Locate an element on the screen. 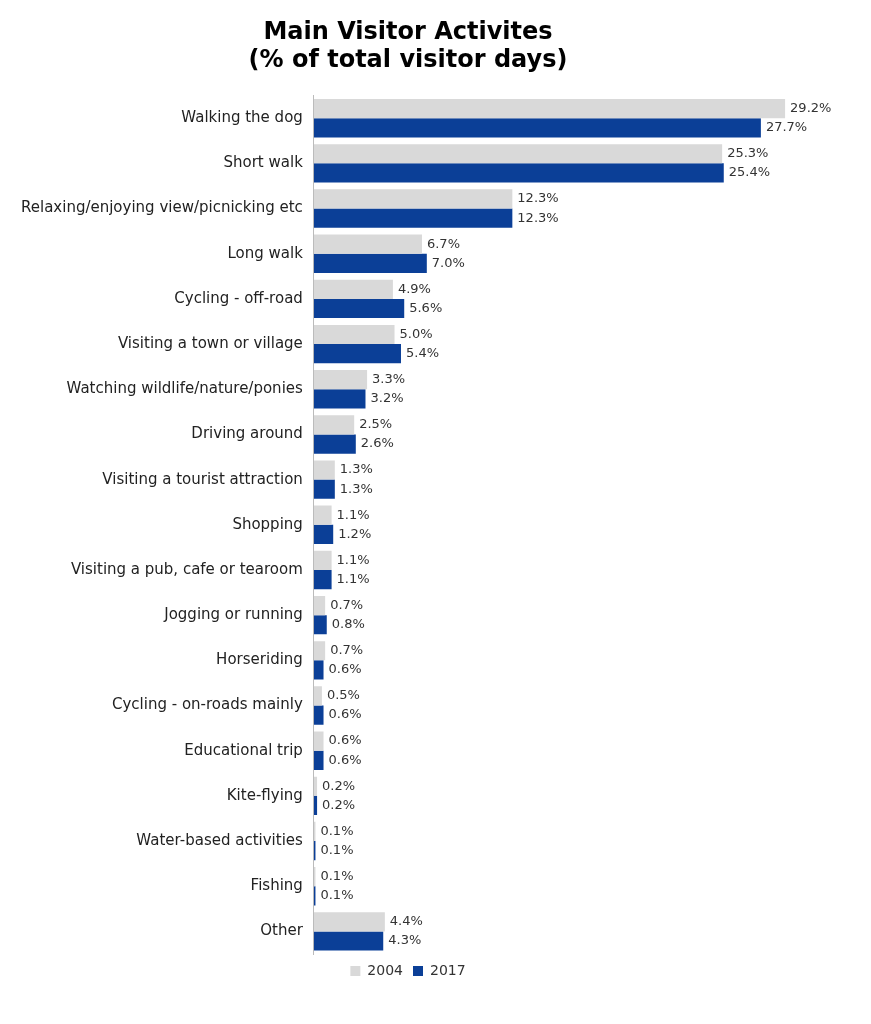 The image size is (871, 1024). data-label: 27.7% is located at coordinates (786, 127).